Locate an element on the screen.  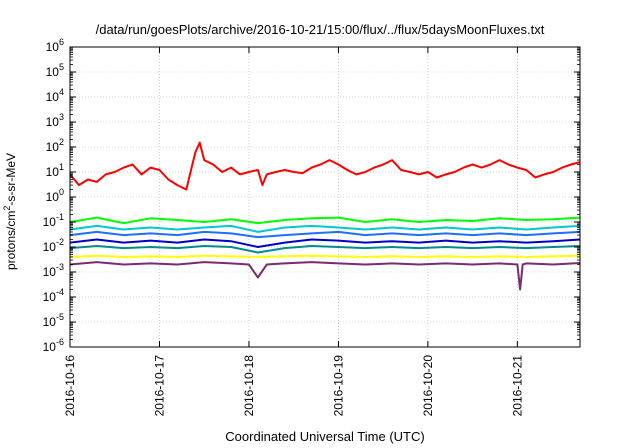
y-tick-label: 10⁴ is located at coordinates (55, 95).